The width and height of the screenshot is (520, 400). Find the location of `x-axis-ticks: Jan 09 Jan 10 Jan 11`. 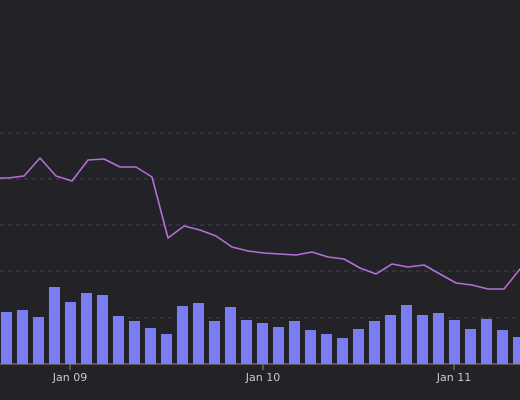

x-axis-ticks: Jan 09 Jan 10 Jan 11 is located at coordinates (261, 374).